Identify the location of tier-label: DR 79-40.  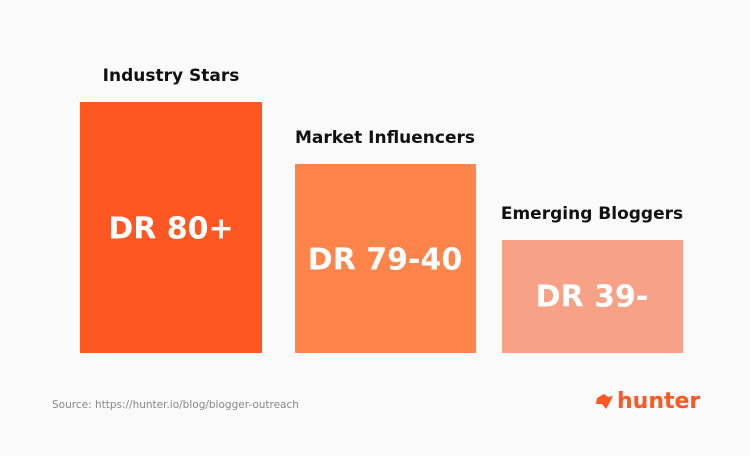
(385, 260).